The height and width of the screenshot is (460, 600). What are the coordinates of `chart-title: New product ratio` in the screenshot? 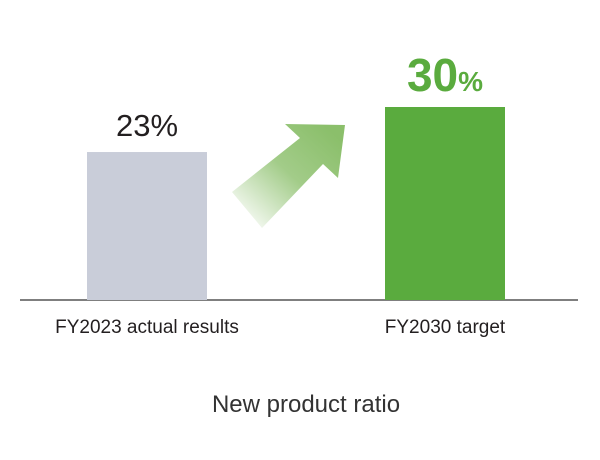 It's located at (306, 404).